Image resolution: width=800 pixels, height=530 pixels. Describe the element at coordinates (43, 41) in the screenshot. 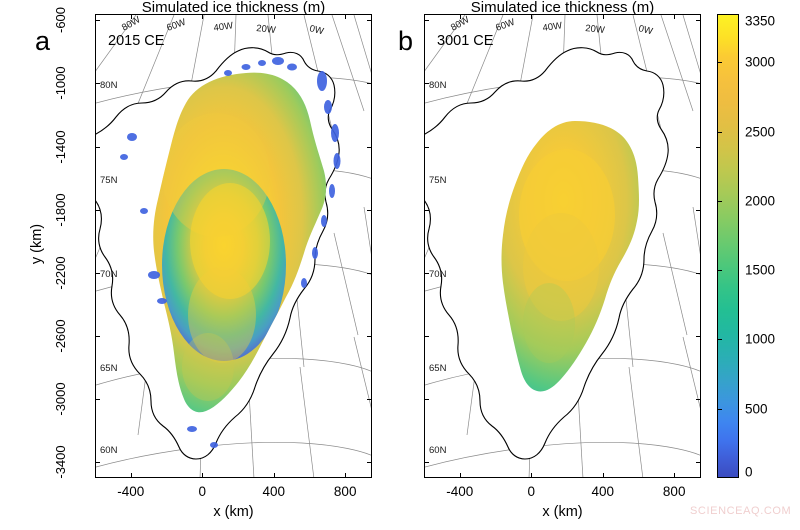

I see `panel-a-letter: a` at that location.